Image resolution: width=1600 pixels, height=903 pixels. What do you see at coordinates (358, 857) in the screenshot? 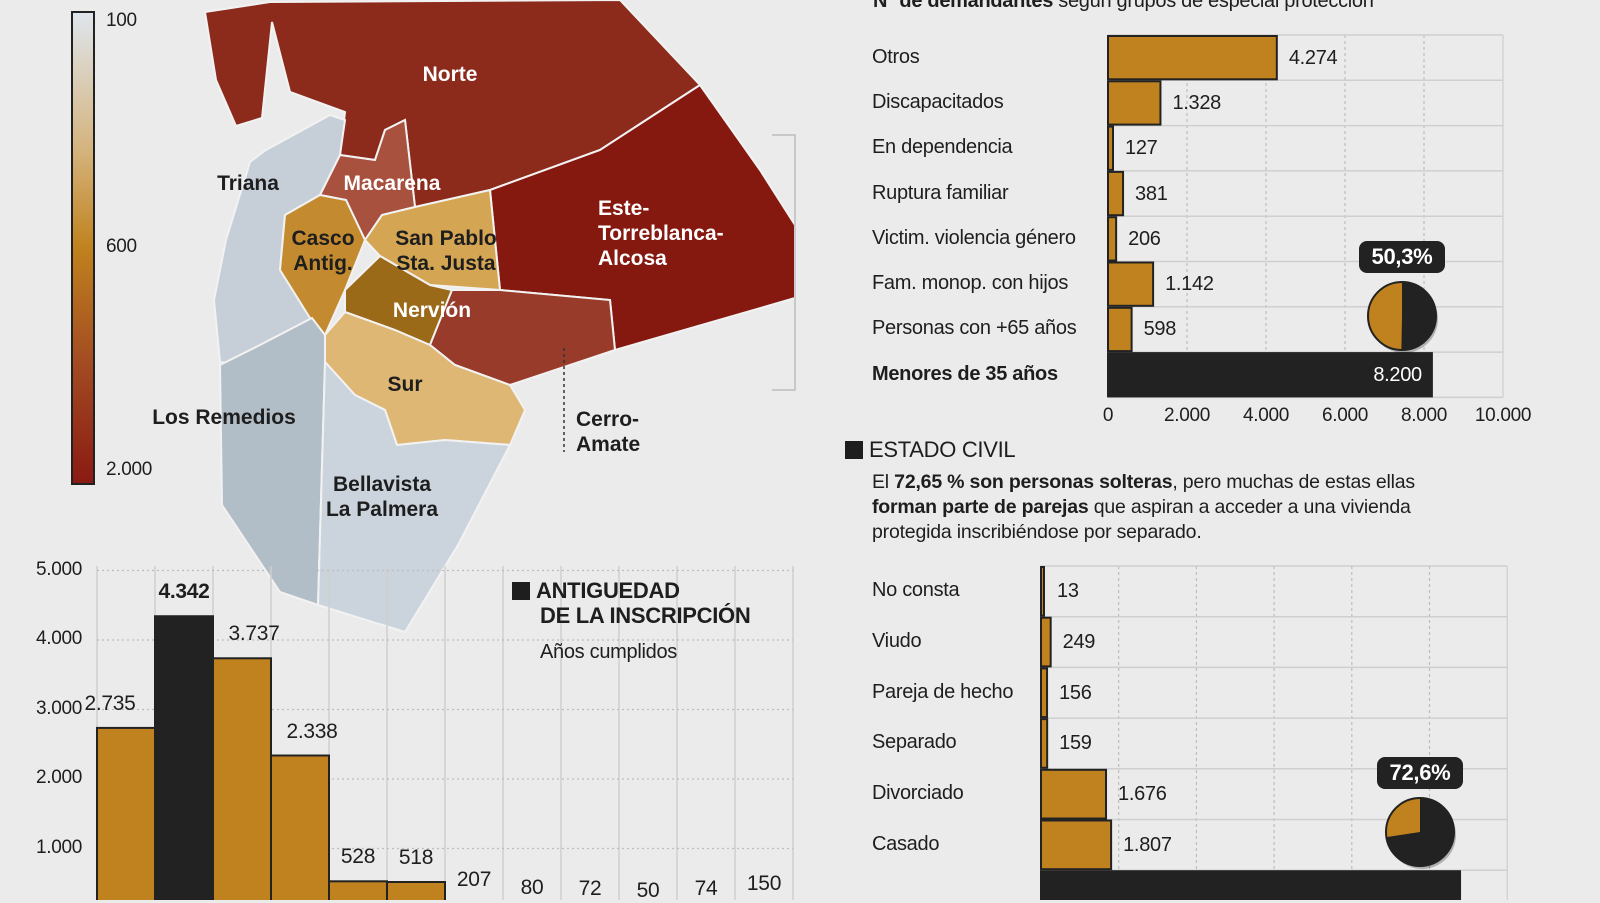
I see `bar-value-label: 528` at bounding box center [358, 857].